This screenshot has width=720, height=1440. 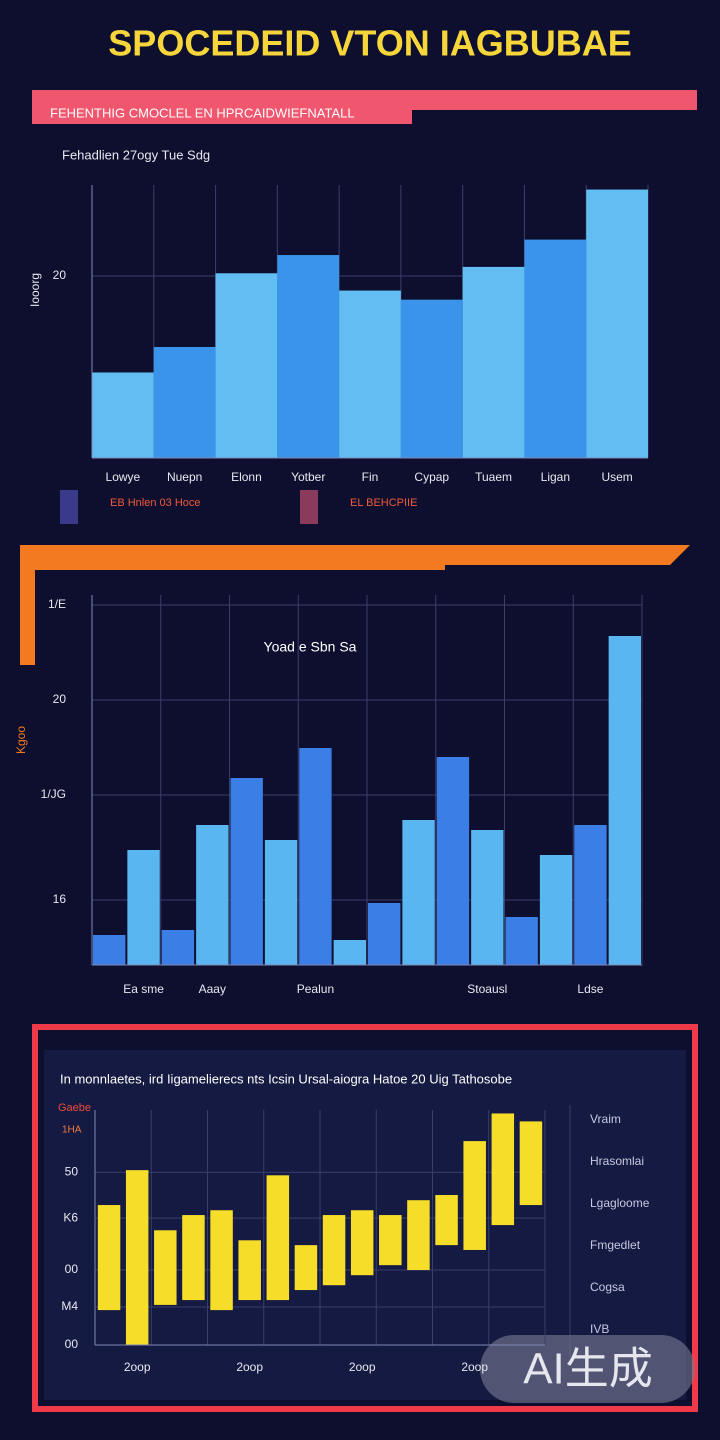 I want to click on legend-label: Lgagloome, so click(x=620, y=1203).